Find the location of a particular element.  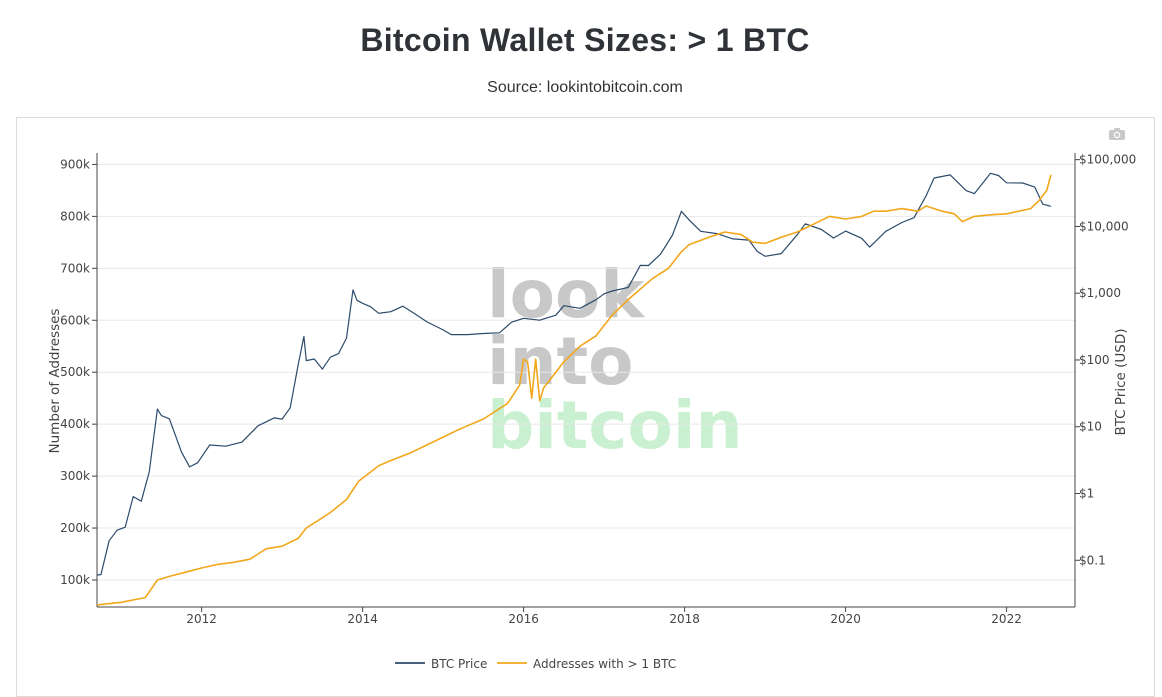

x-tick-label: 2016 is located at coordinates (523, 619).